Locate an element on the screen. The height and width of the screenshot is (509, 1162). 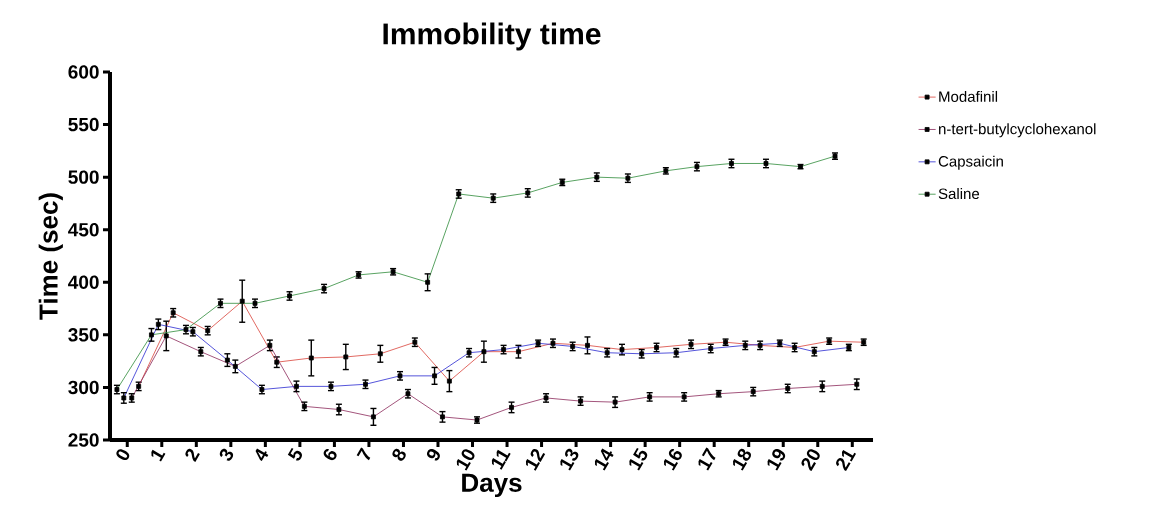
x-tick-label: 6 is located at coordinates (330, 454).